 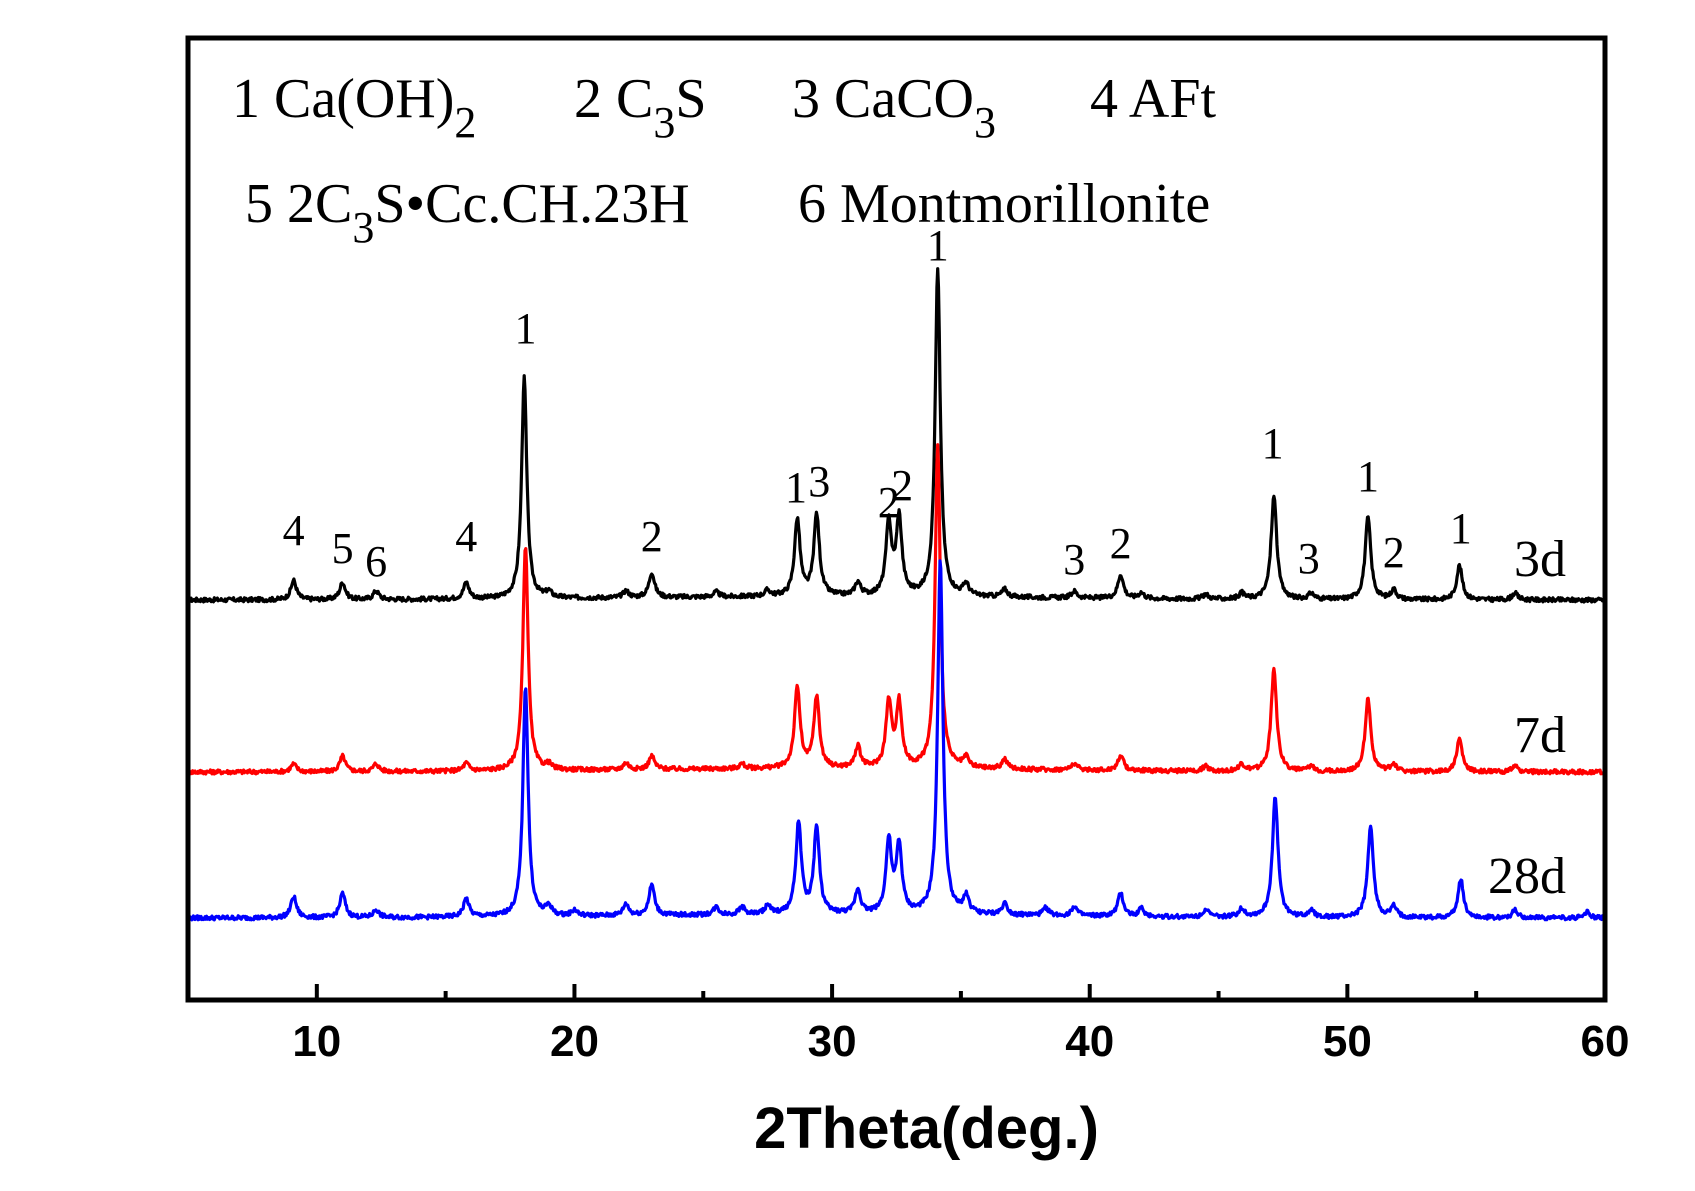 What do you see at coordinates (1527, 876) in the screenshot?
I see `series-label: 28d` at bounding box center [1527, 876].